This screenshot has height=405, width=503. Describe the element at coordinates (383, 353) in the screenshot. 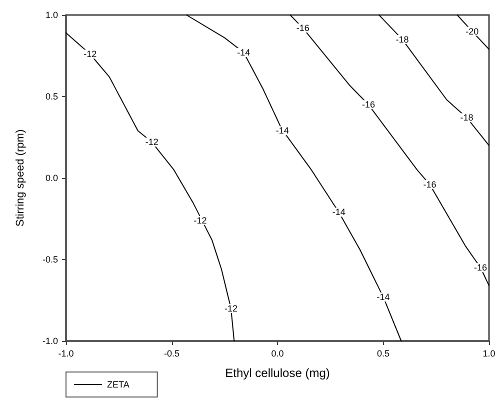

I see `x-tick-label: 0.5` at that location.